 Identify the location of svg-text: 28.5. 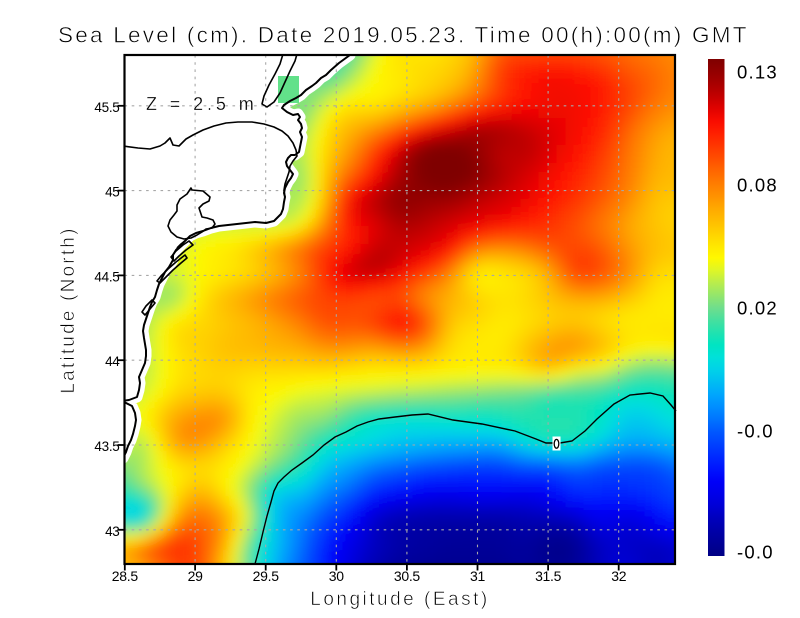
(125, 576).